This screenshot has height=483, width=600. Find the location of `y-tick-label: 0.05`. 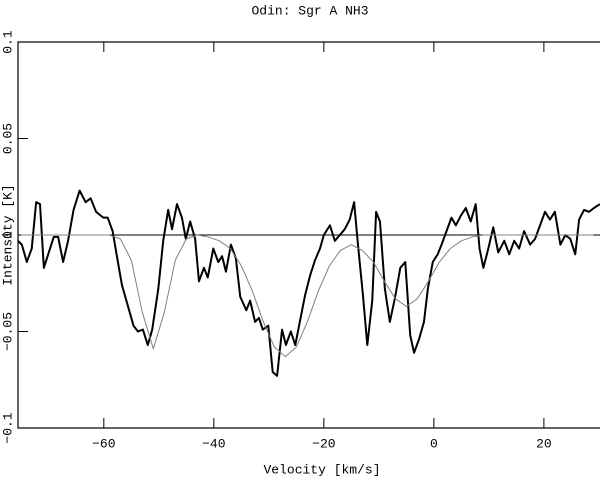

y-tick-label: 0.05 is located at coordinates (7, 138).